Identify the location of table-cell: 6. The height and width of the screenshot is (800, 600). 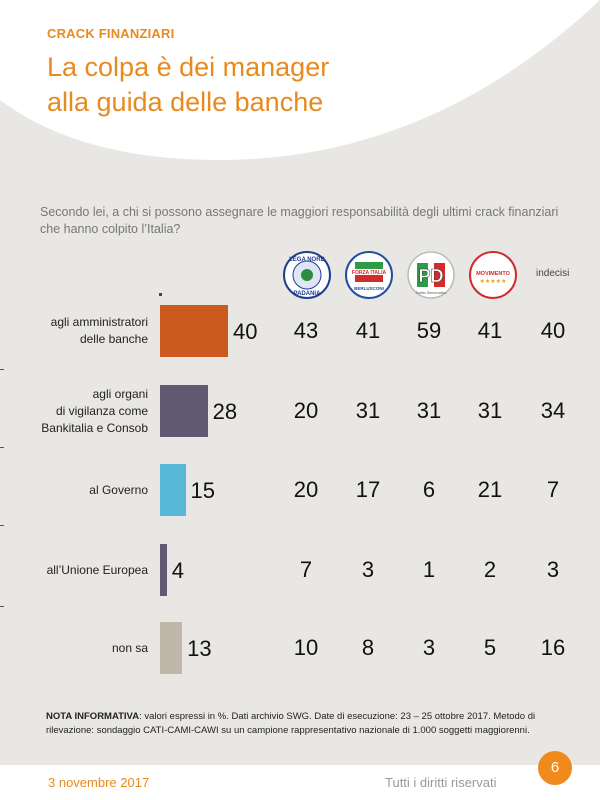
(429, 489).